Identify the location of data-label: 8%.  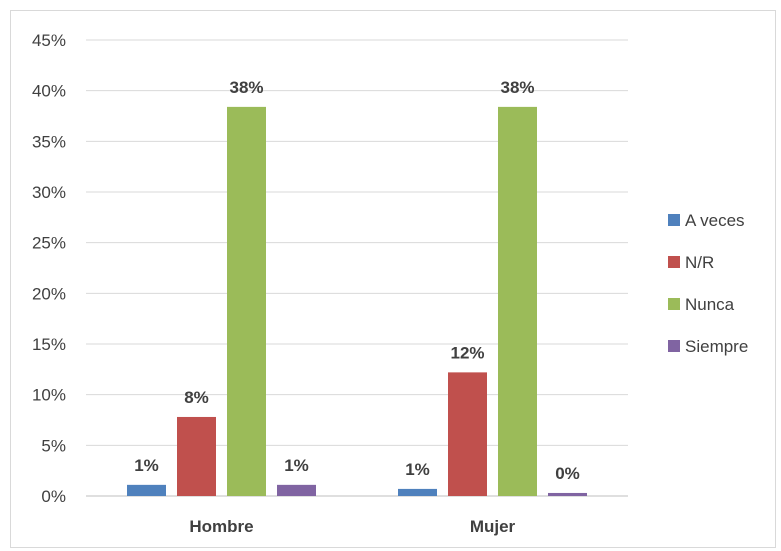
(196, 397).